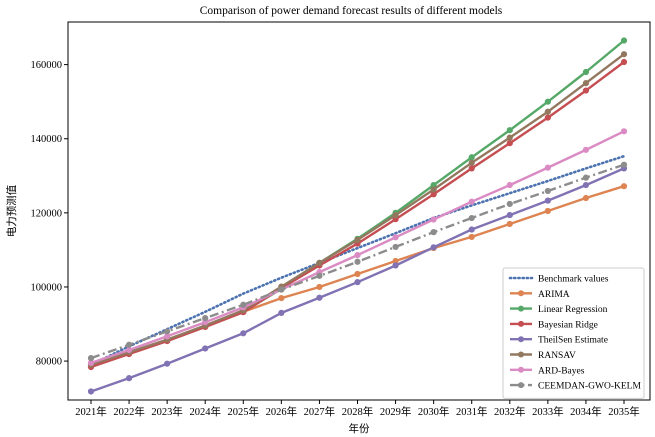 This screenshot has height=437, width=655. What do you see at coordinates (320, 411) in the screenshot?
I see `x-tick-label: 2027年` at bounding box center [320, 411].